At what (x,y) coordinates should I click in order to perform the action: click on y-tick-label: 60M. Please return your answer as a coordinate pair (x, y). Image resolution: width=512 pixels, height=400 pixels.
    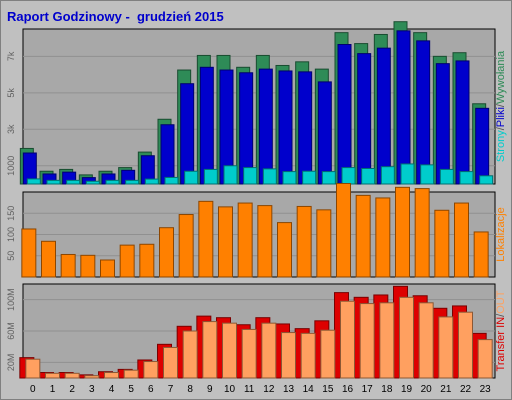
    Looking at the image, I should click on (11, 331).